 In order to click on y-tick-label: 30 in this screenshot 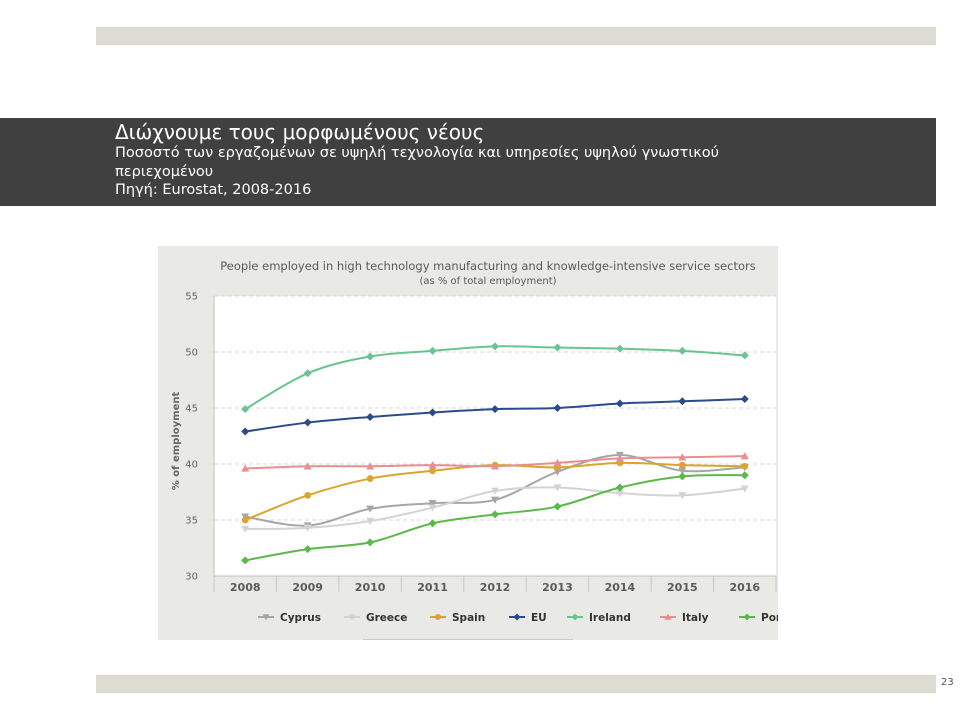, I will do `click(191, 577)`.